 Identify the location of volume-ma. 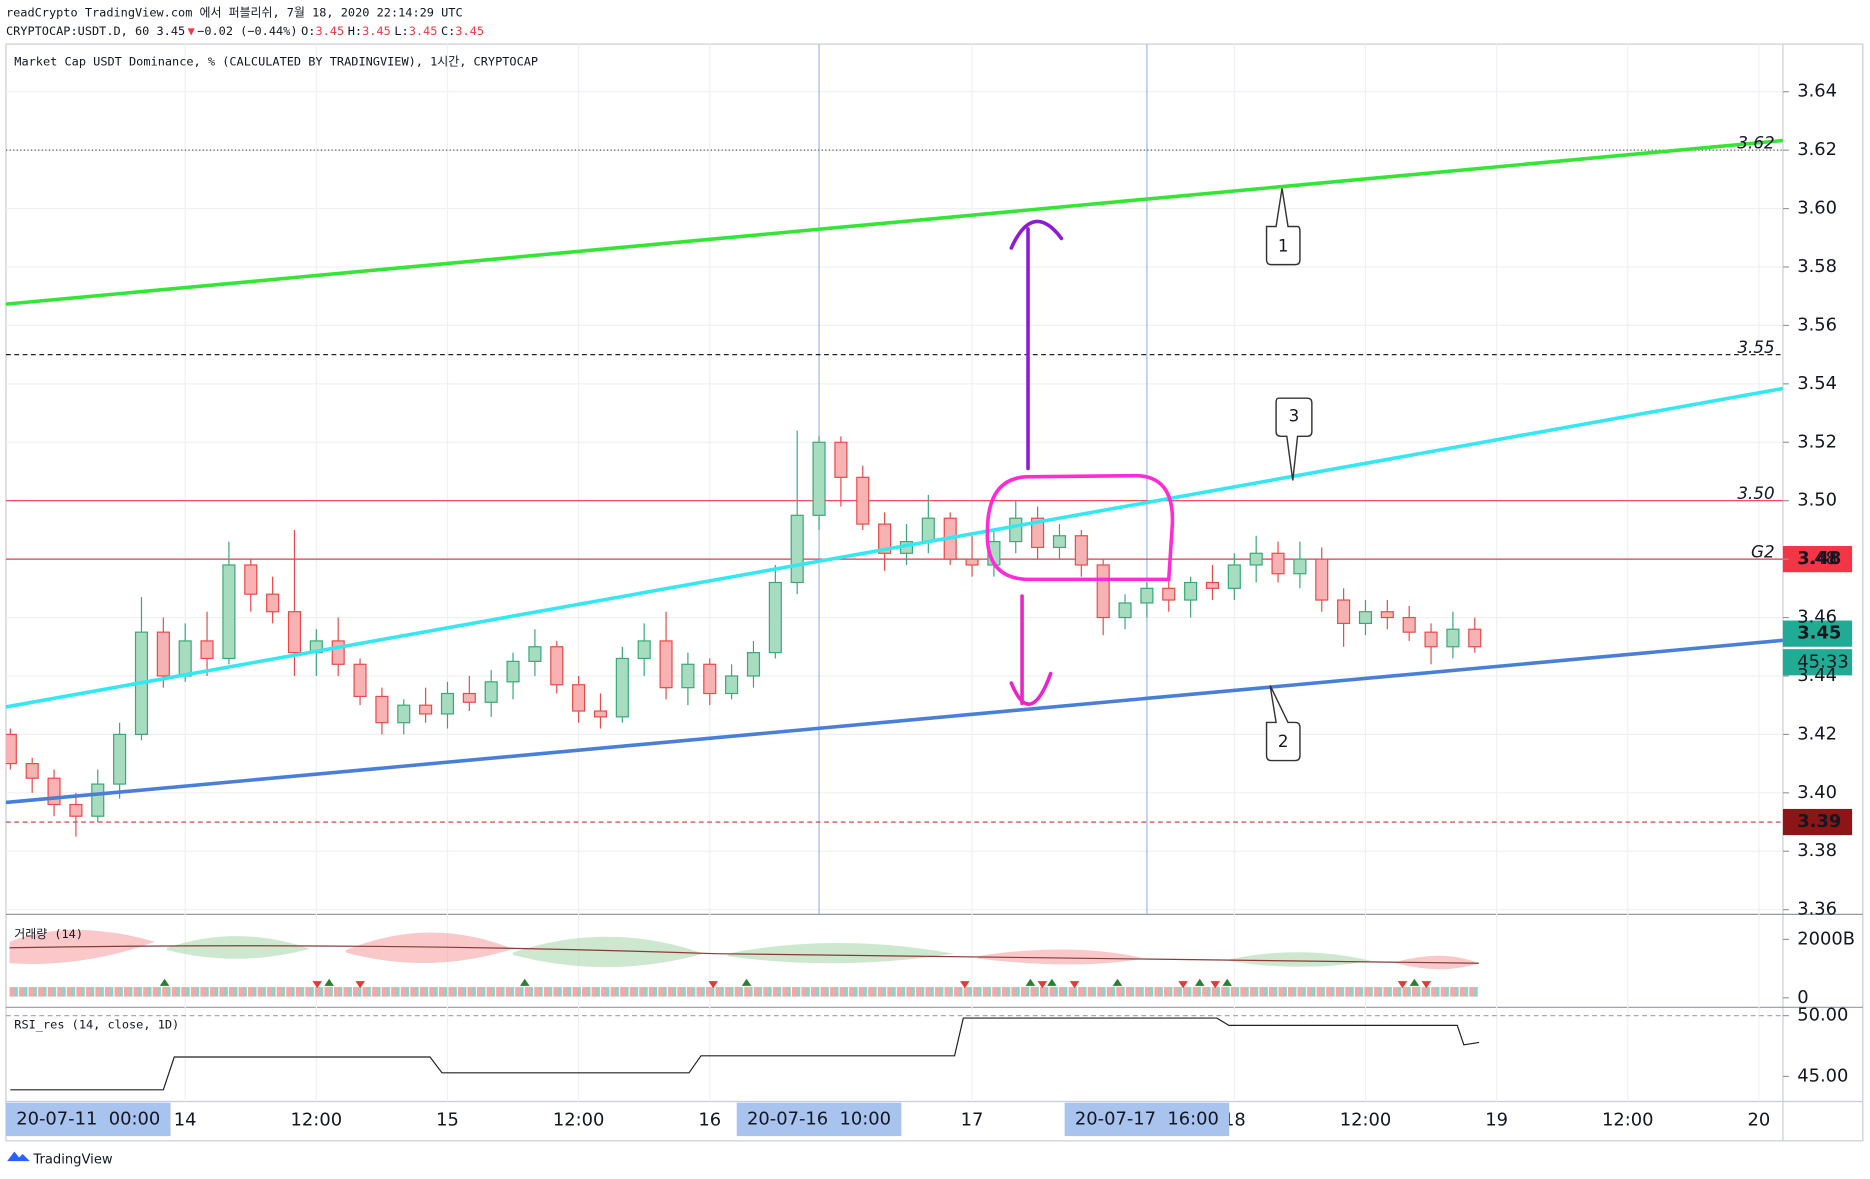
(744, 954).